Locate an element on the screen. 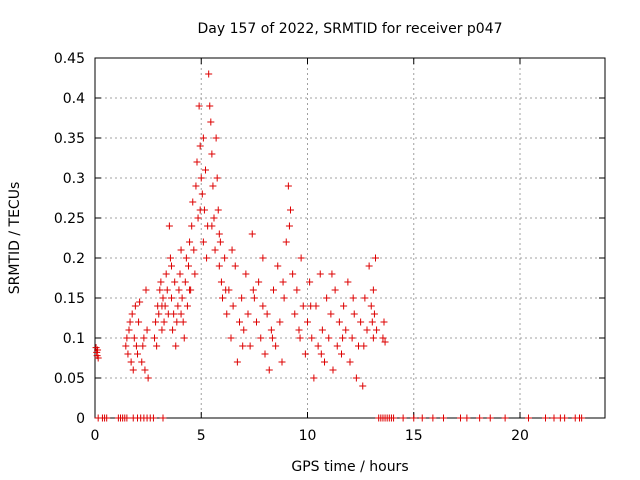  y-tick-label: 0.15 is located at coordinates (69, 299).